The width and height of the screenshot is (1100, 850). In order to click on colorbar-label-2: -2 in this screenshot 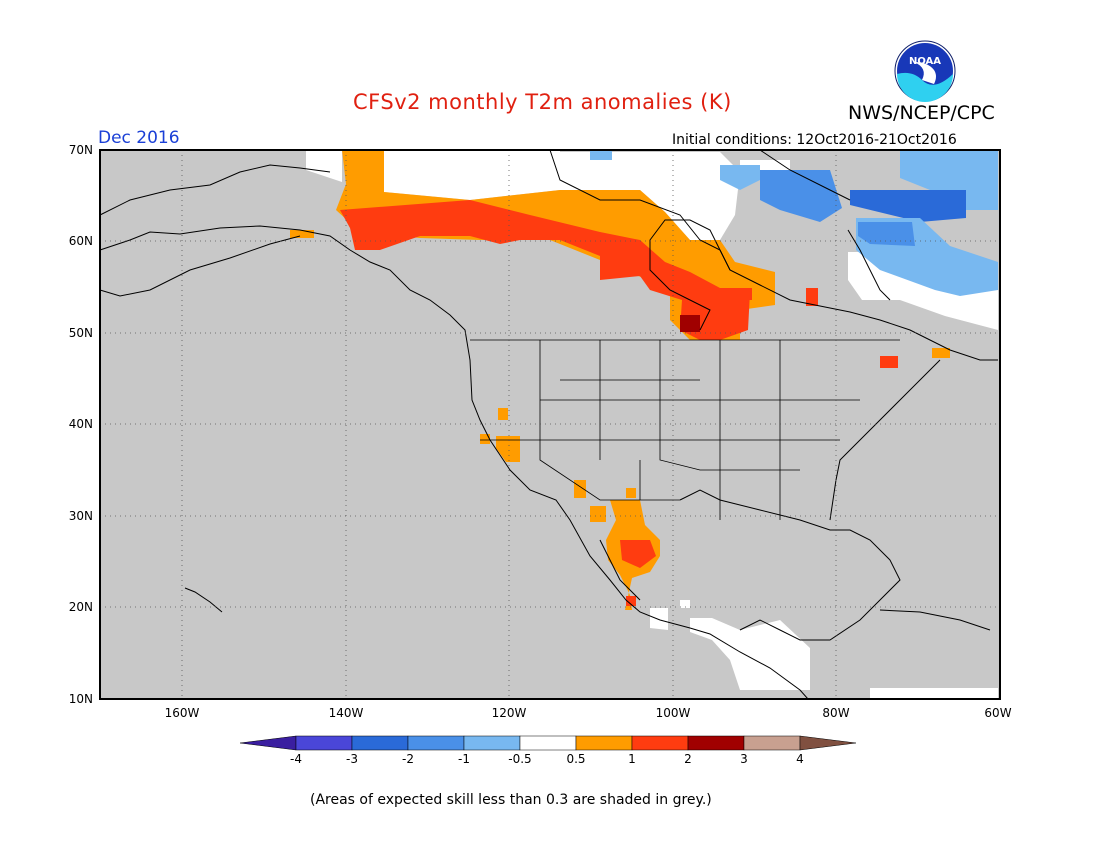, I will do `click(408, 759)`.